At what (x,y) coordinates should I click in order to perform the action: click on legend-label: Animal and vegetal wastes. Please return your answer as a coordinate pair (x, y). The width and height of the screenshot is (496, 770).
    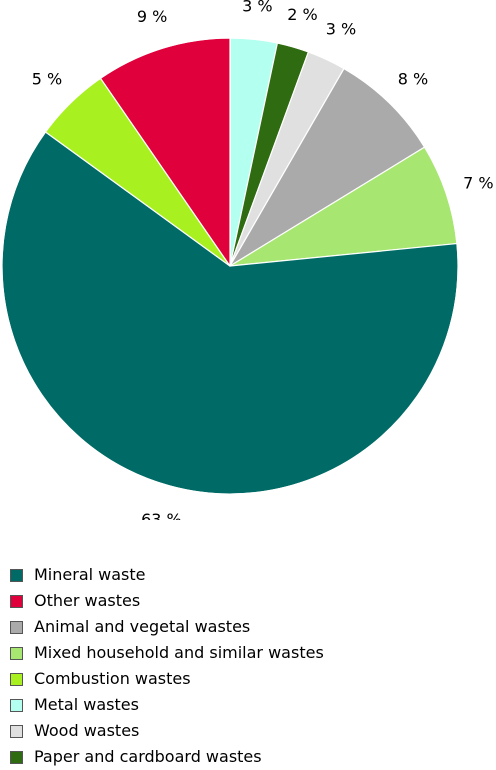
    Looking at the image, I should click on (142, 626).